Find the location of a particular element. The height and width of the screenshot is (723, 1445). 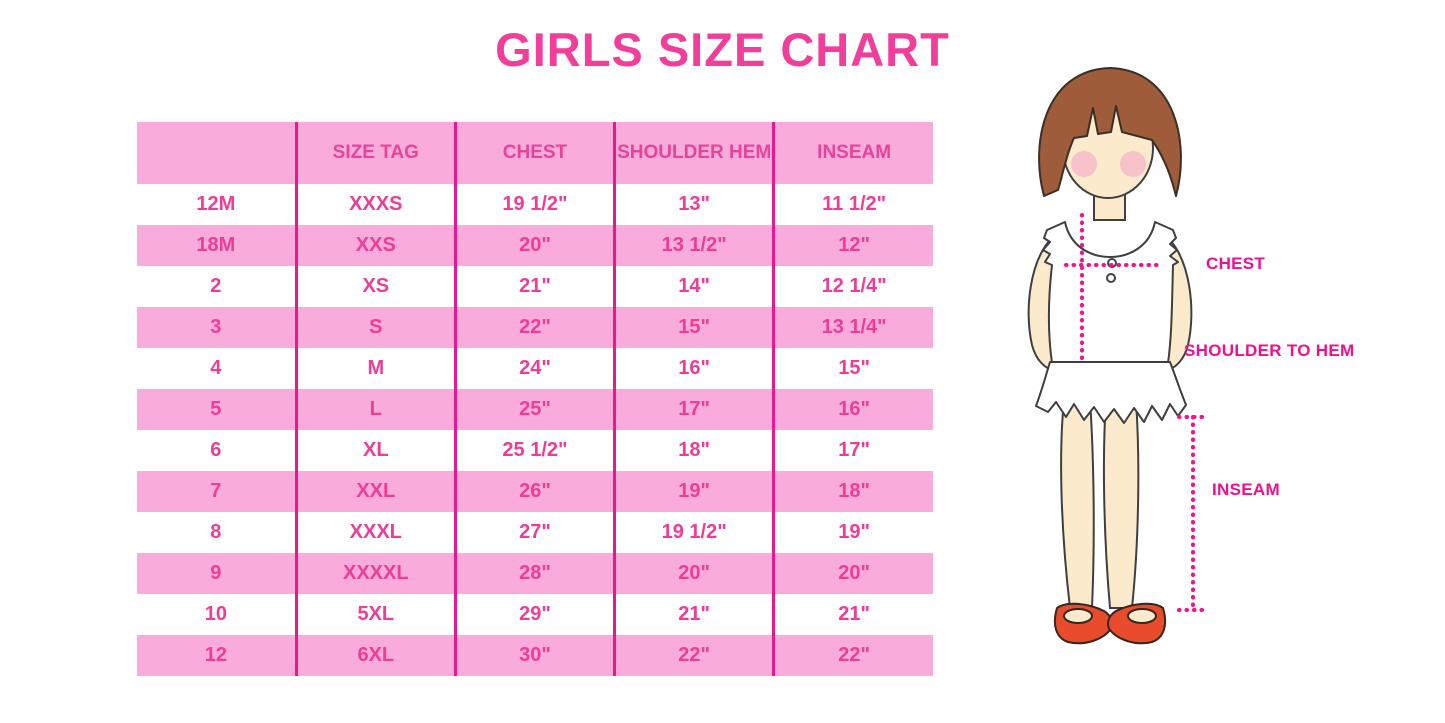

size-cell: 7 is located at coordinates (217, 491).